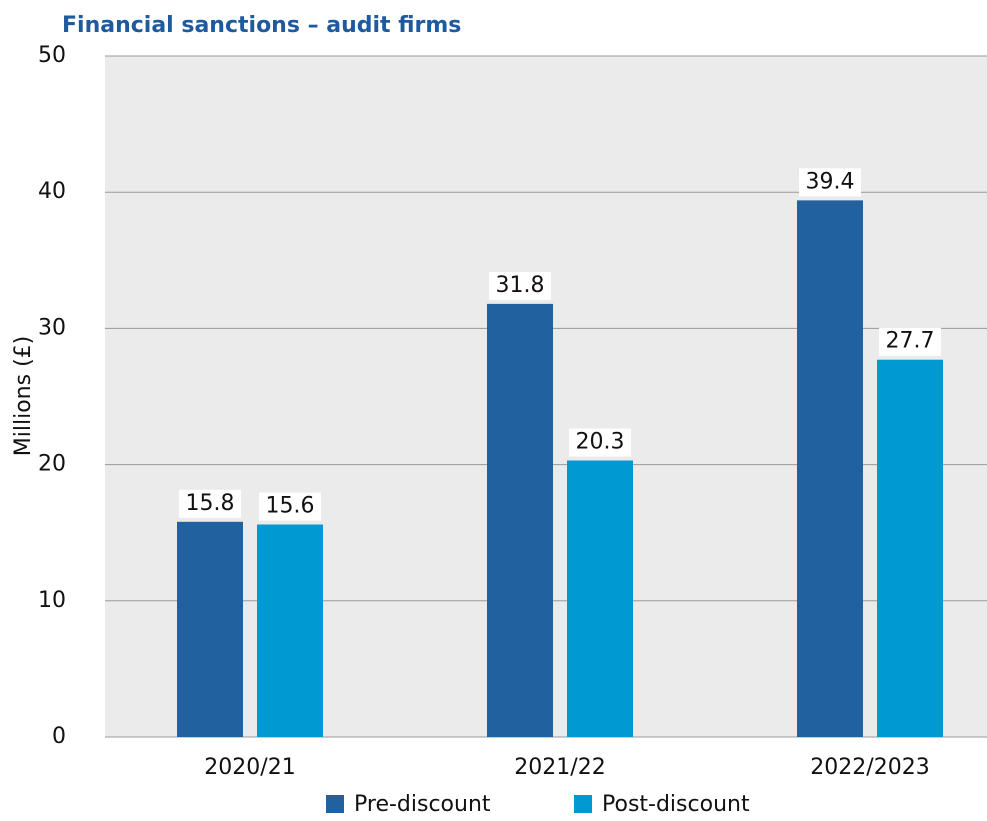 Image resolution: width=987 pixels, height=821 pixels. Describe the element at coordinates (249, 767) in the screenshot. I see `x-tick-label: 2020/21` at that location.